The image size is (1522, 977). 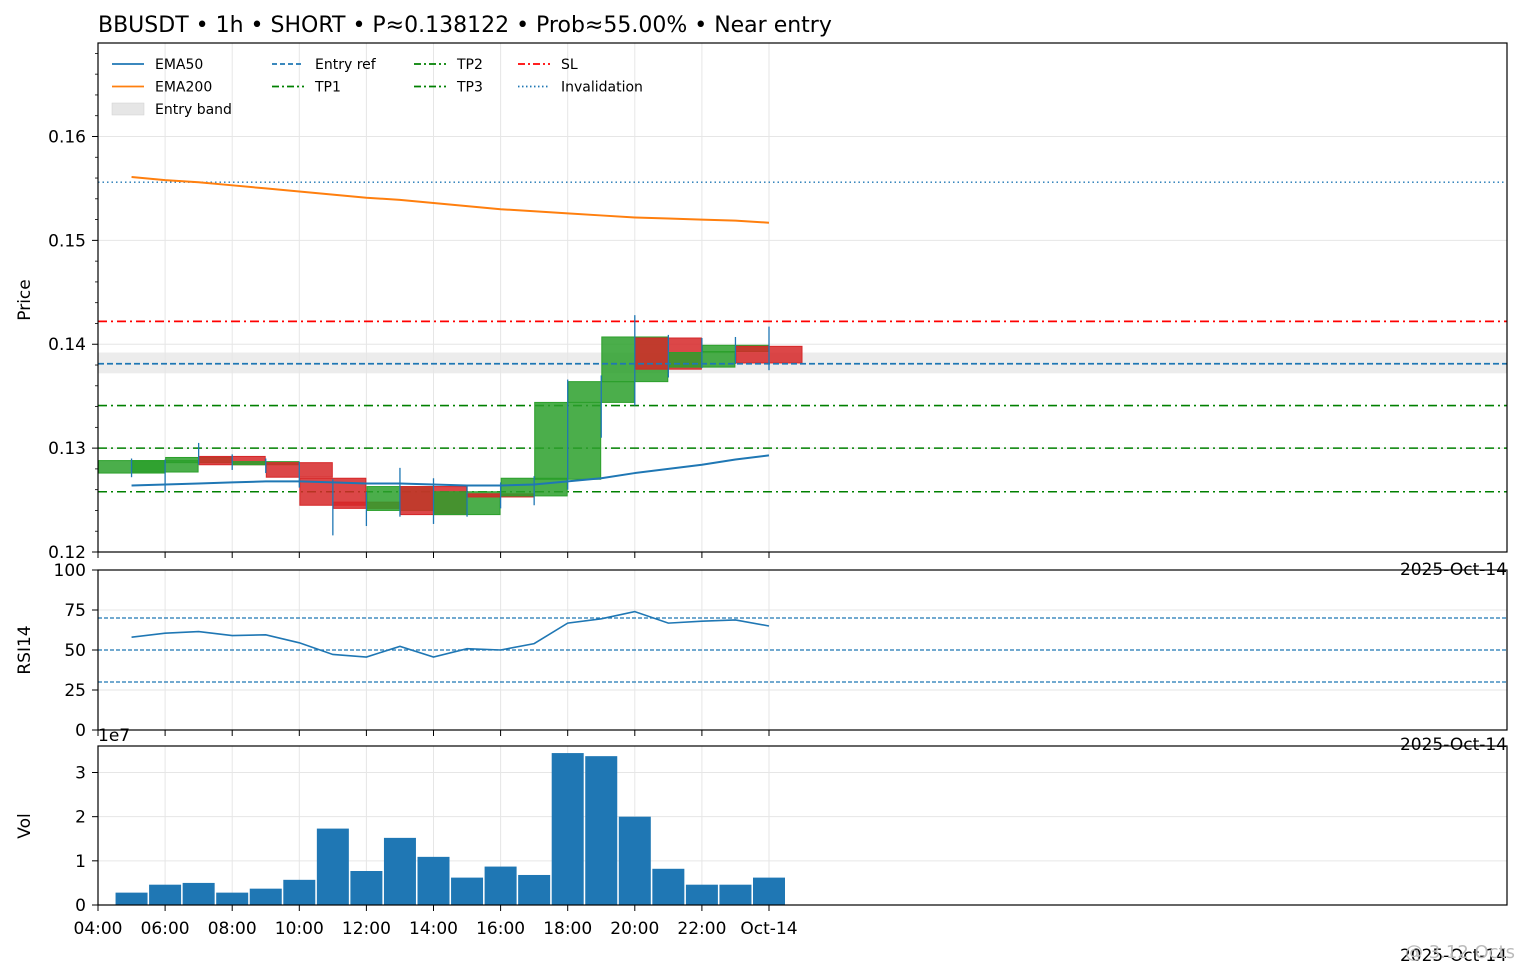 What do you see at coordinates (450, 470) in the screenshot?
I see `ema50-line` at bounding box center [450, 470].